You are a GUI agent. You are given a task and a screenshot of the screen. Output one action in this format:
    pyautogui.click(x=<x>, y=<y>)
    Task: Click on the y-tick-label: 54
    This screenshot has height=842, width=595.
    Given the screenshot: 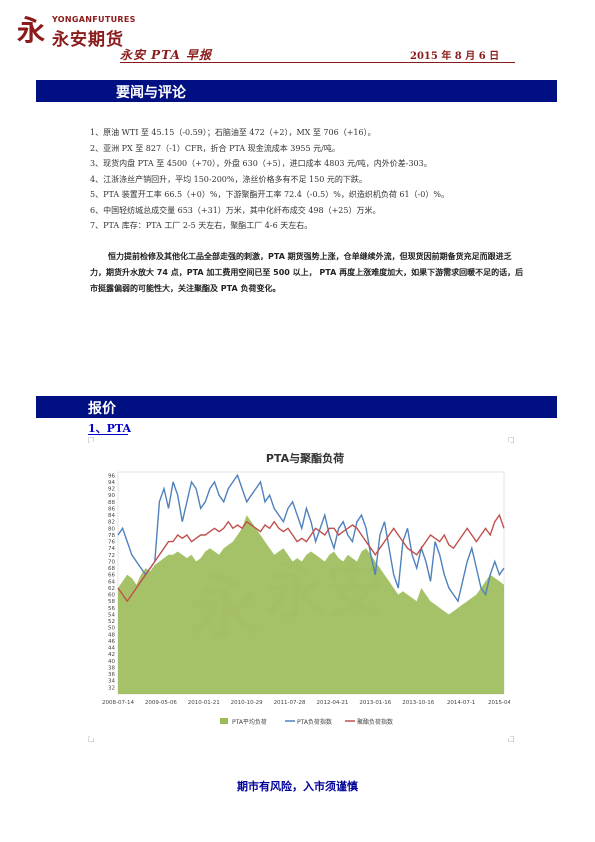 What is the action you would take?
    pyautogui.click(x=111, y=615)
    